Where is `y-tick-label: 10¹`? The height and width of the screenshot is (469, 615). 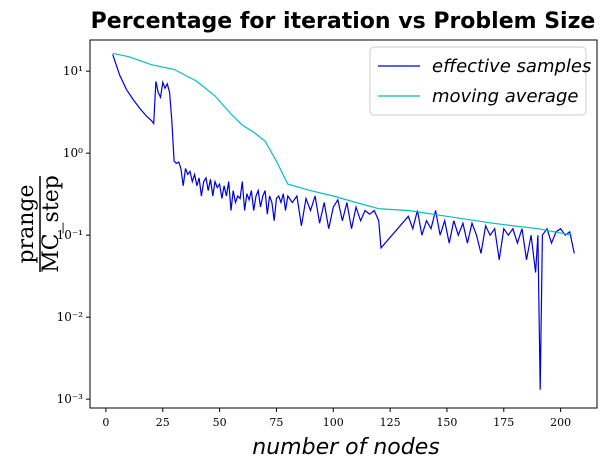
y-tick-label: 10¹ is located at coordinates (73, 71).